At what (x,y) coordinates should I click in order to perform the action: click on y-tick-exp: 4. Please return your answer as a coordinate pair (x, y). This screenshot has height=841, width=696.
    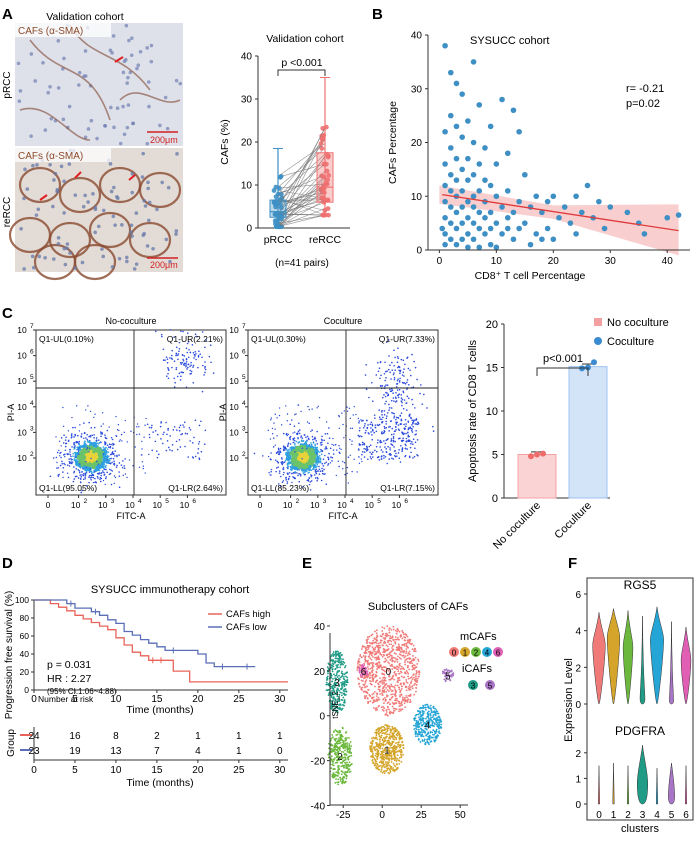
    Looking at the image, I should click on (244, 403).